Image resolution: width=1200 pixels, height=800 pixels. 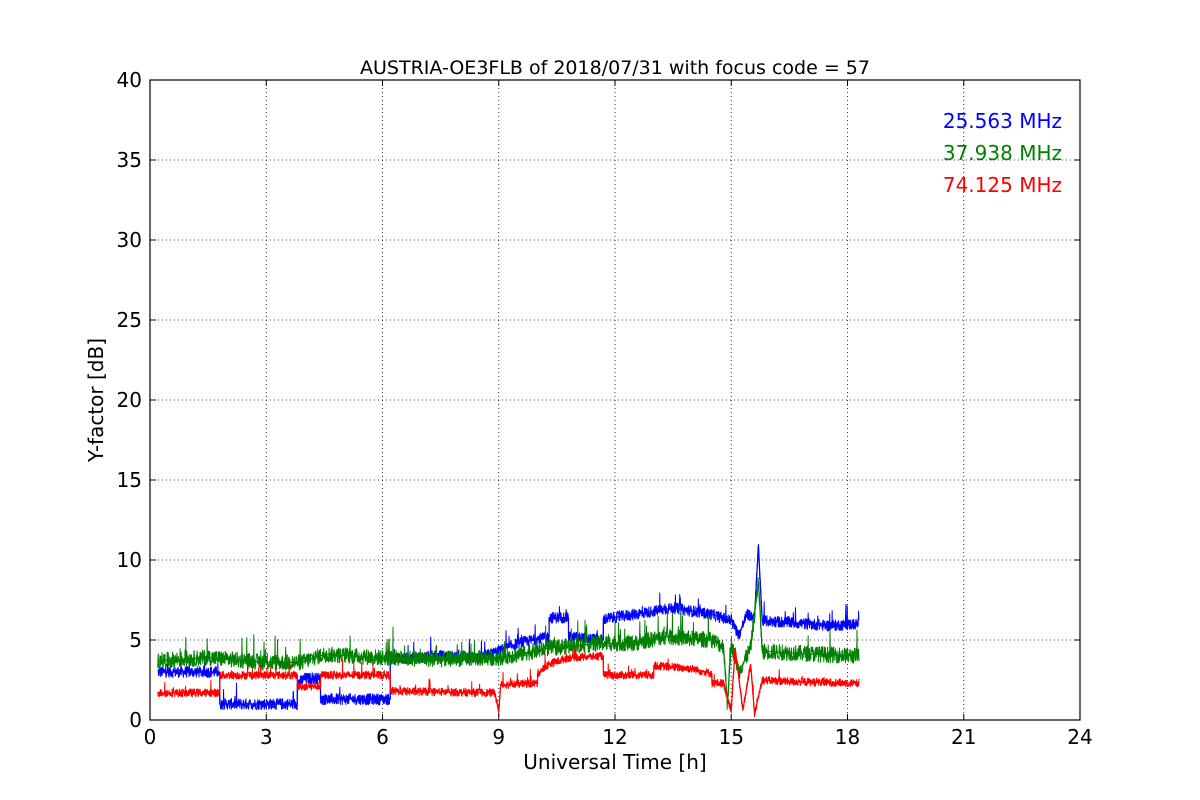 What do you see at coordinates (129, 320) in the screenshot?
I see `y-tick-label: 25` at bounding box center [129, 320].